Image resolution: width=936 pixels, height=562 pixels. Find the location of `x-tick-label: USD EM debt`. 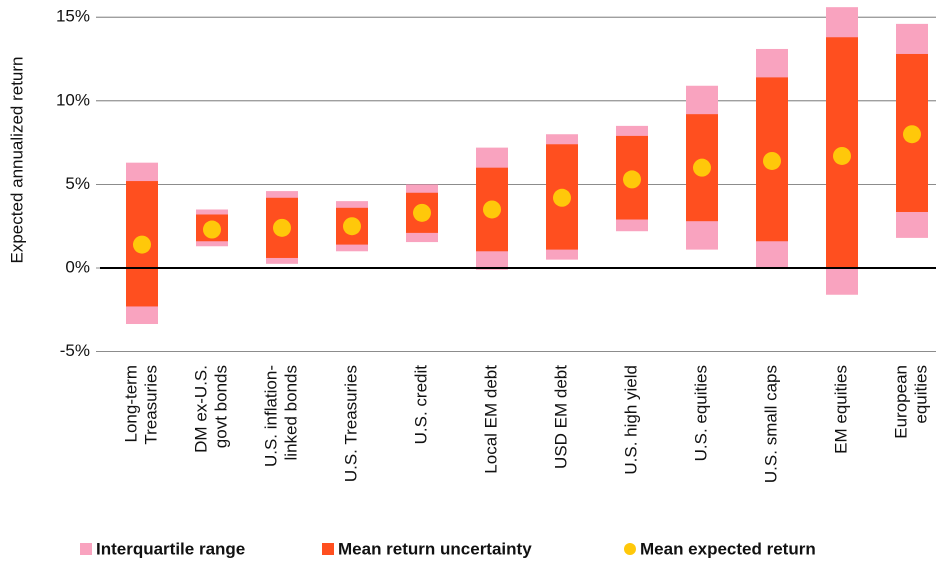

x-tick-label: USD EM debt is located at coordinates (560, 417).